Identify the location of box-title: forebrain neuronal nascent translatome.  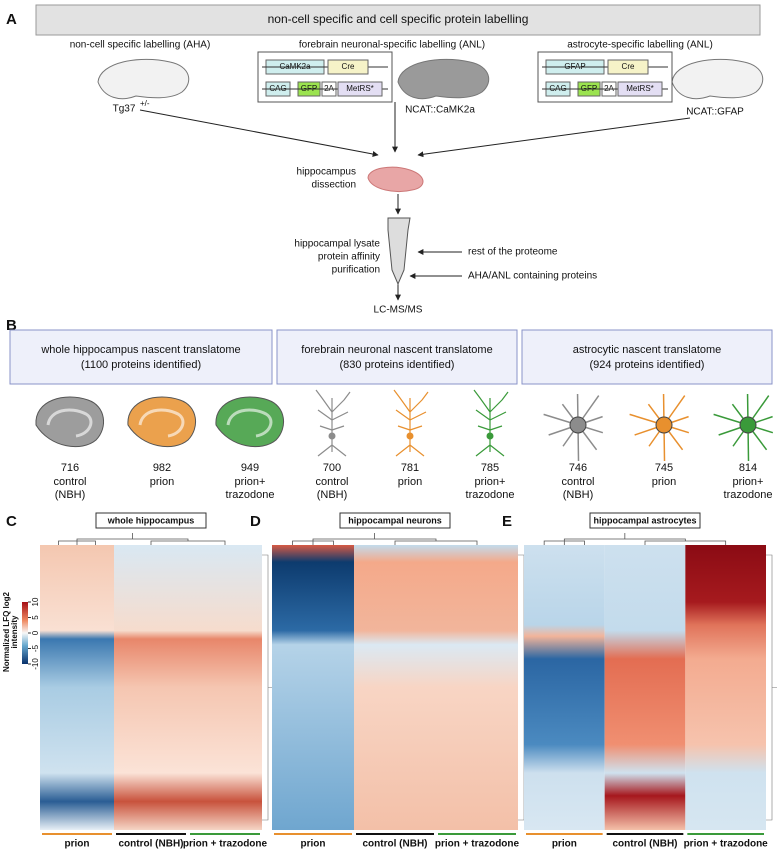
(396, 350).